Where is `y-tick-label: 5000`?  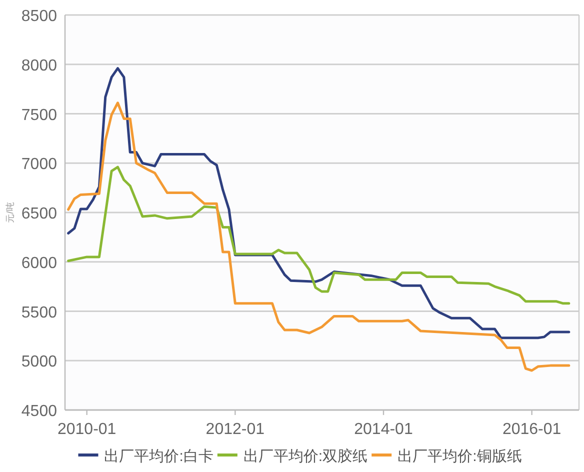
y-tick-label: 5000 is located at coordinates (39, 362).